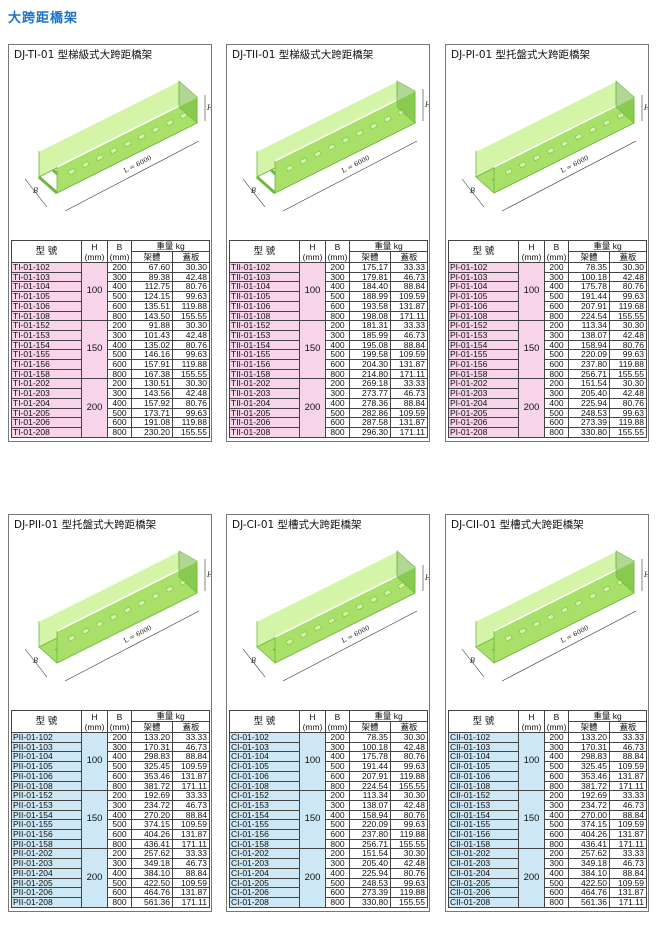  Describe the element at coordinates (483, 277) in the screenshot. I see `model-cell: PI-01-103` at that location.